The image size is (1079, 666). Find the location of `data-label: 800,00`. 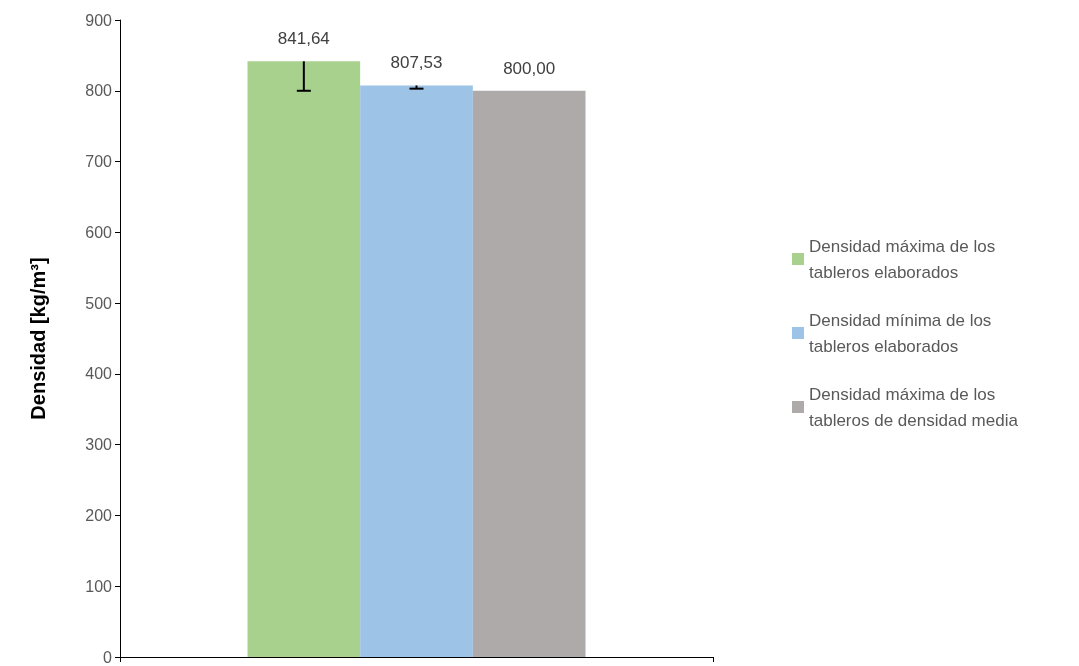

data-label: 800,00 is located at coordinates (529, 68).